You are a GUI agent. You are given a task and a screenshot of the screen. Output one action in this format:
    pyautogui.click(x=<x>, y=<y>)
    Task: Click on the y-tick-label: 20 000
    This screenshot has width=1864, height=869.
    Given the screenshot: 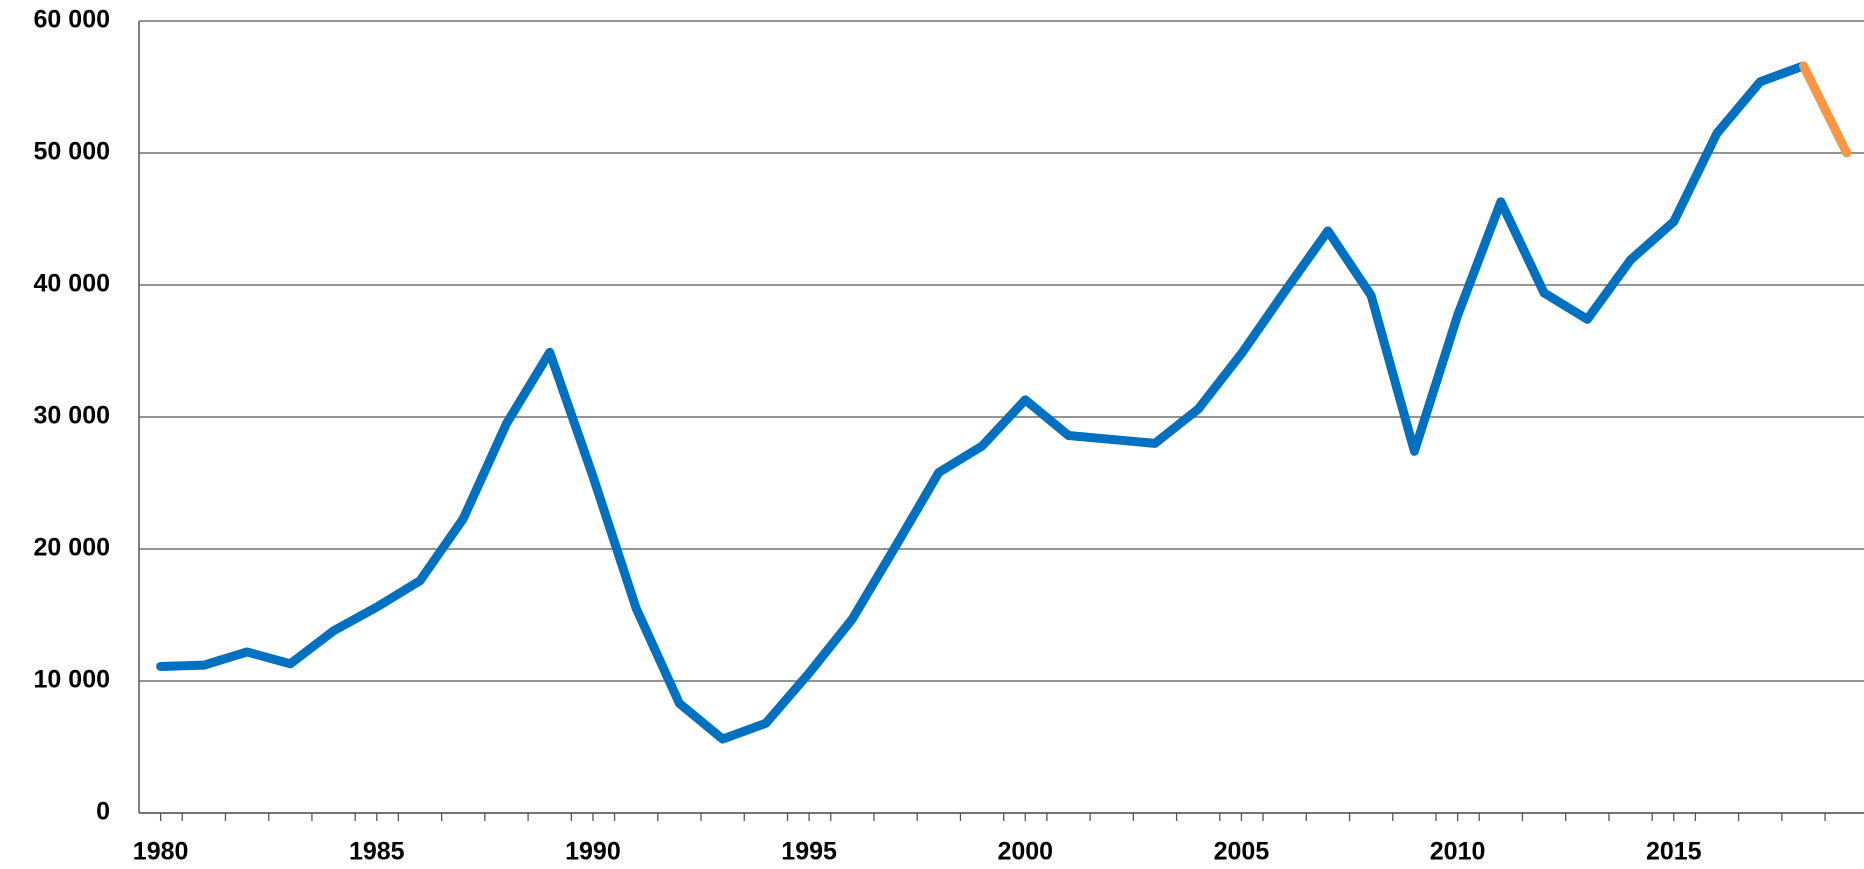 What is the action you would take?
    pyautogui.click(x=72, y=548)
    